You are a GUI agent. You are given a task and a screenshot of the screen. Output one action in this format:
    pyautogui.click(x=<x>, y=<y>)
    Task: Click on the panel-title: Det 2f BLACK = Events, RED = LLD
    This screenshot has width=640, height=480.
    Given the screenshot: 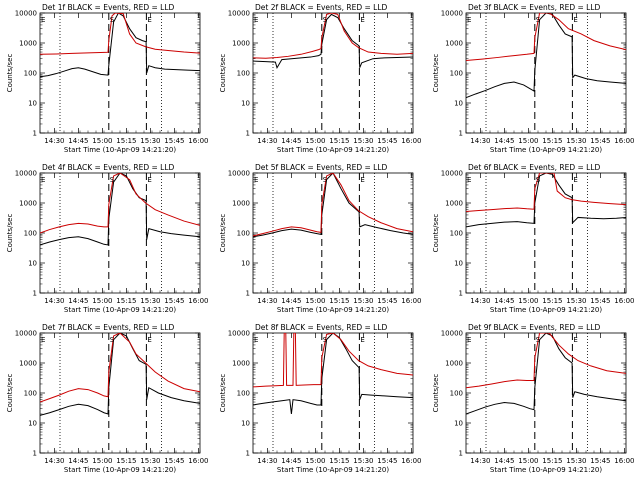 What is the action you would take?
    pyautogui.click(x=321, y=7)
    